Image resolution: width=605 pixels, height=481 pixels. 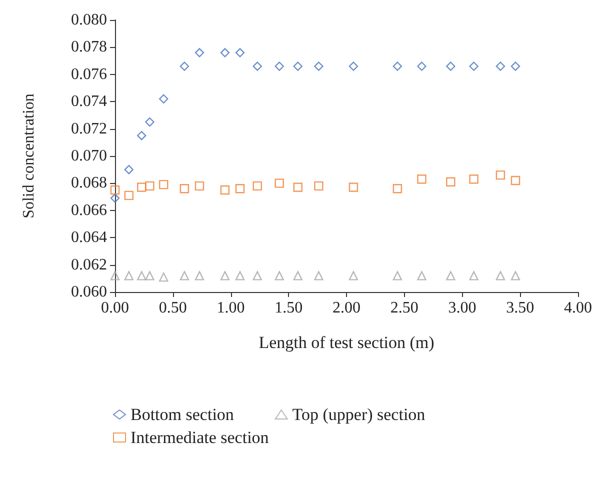 What do you see at coordinates (578, 308) in the screenshot?
I see `x-tick-label: 4.00` at bounding box center [578, 308].